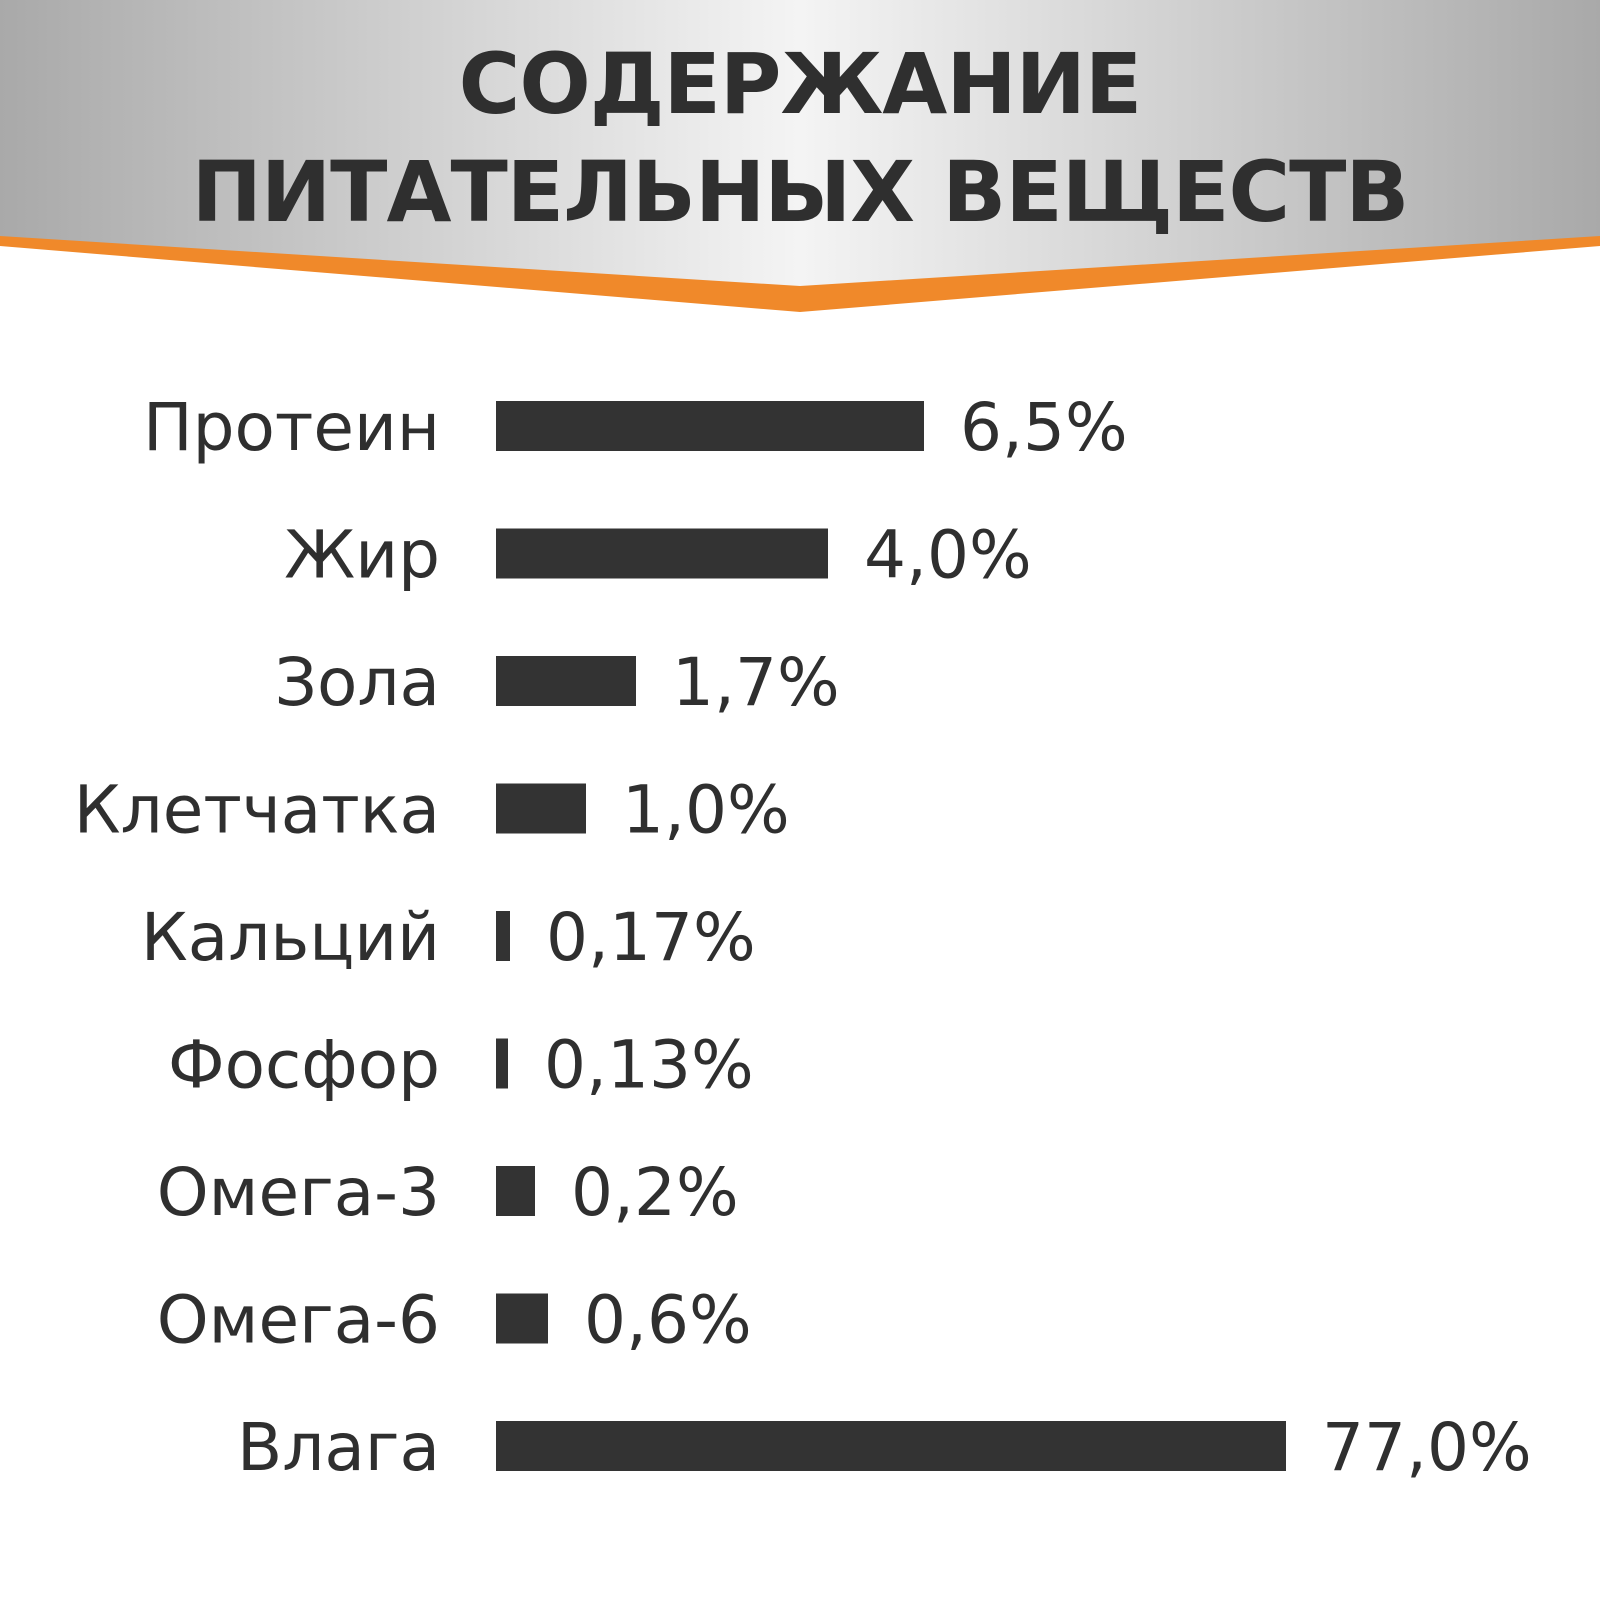 The image size is (1600, 1600). What do you see at coordinates (800, 84) in the screenshot?
I see `page-title-line-1: СОДЕРЖАНИЕ` at bounding box center [800, 84].